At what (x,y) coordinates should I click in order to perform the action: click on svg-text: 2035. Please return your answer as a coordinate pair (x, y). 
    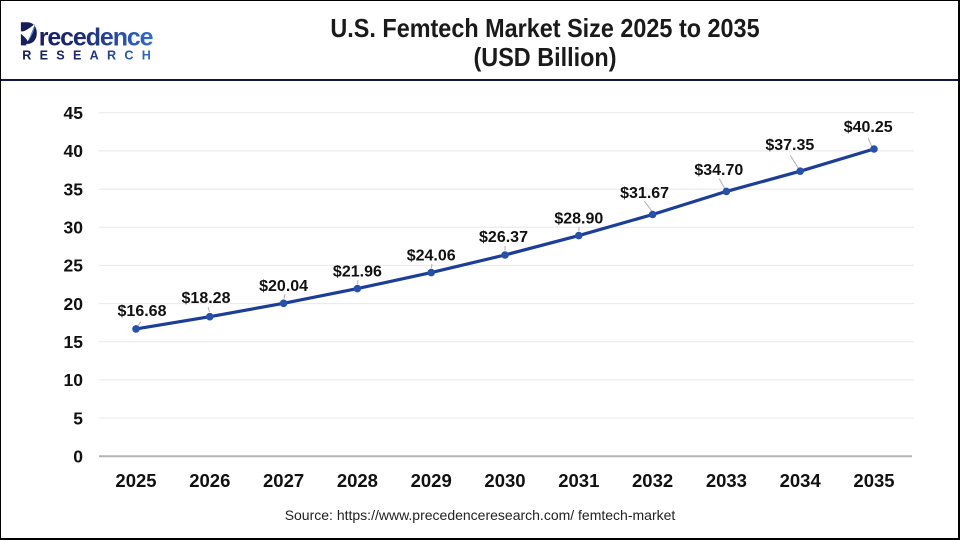
    Looking at the image, I should click on (873, 480).